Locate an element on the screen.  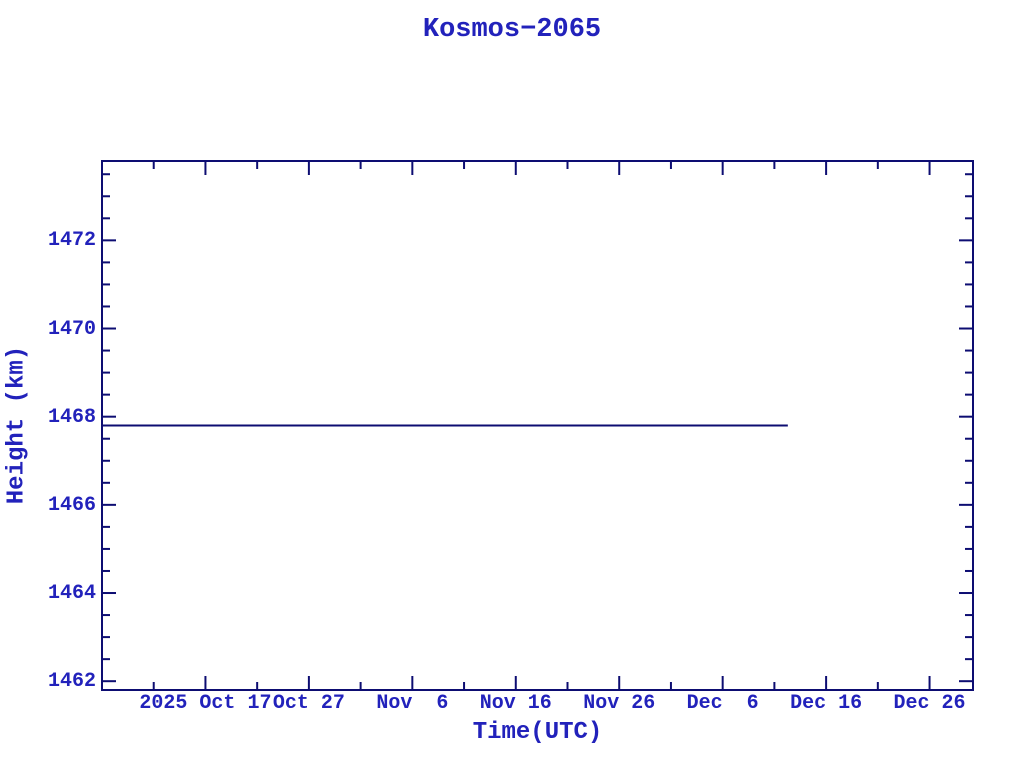
y-axis-title: Height (km) is located at coordinates (17, 425).